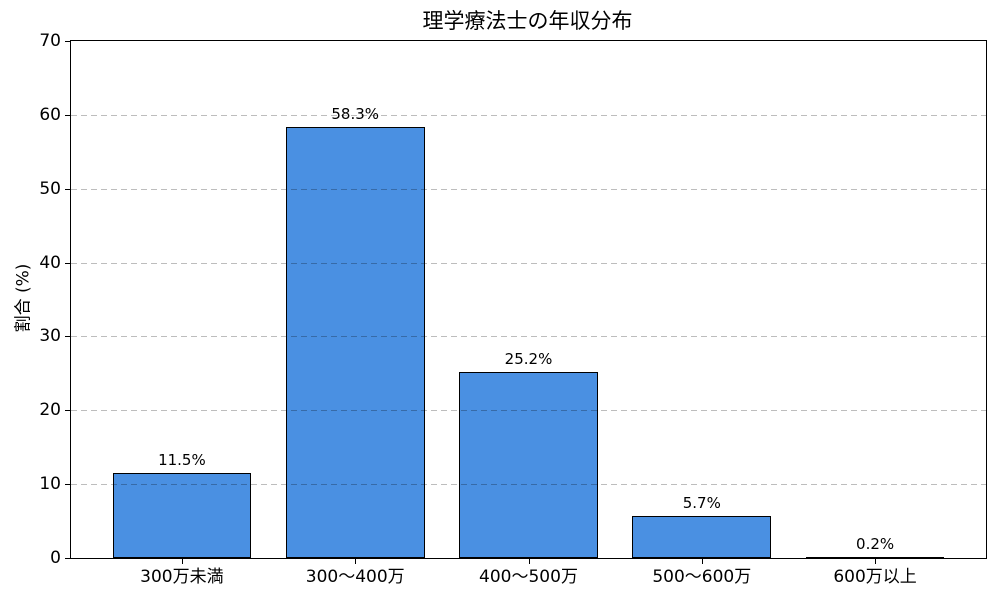 This screenshot has height=600, width=1000. I want to click on x-tick-label: 400〜500万, so click(528, 577).